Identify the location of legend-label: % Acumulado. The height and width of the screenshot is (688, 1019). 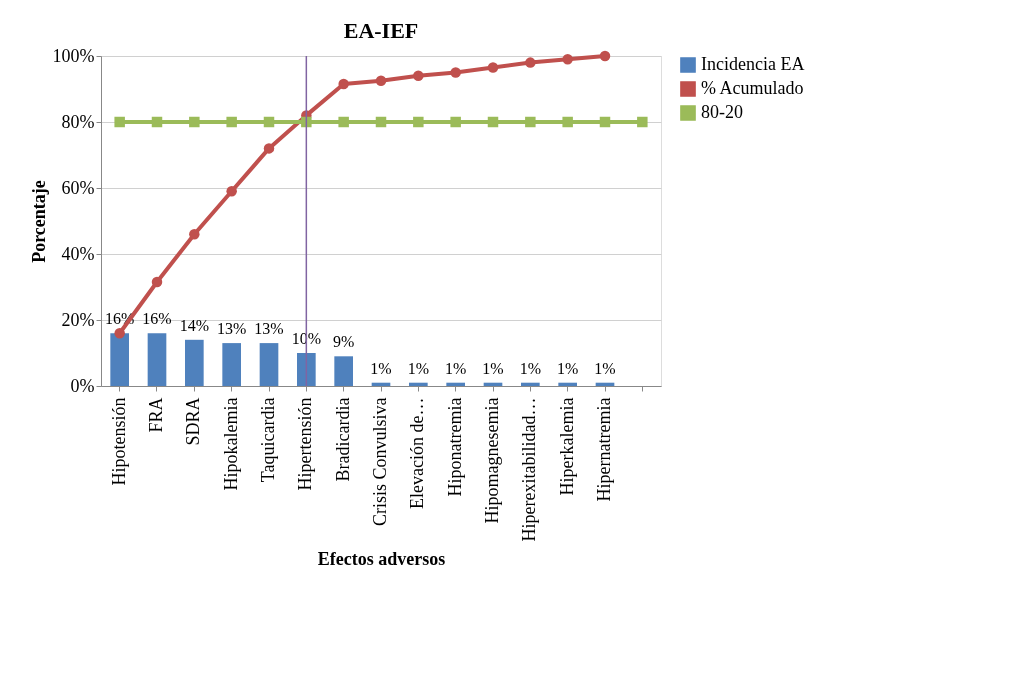
(752, 88).